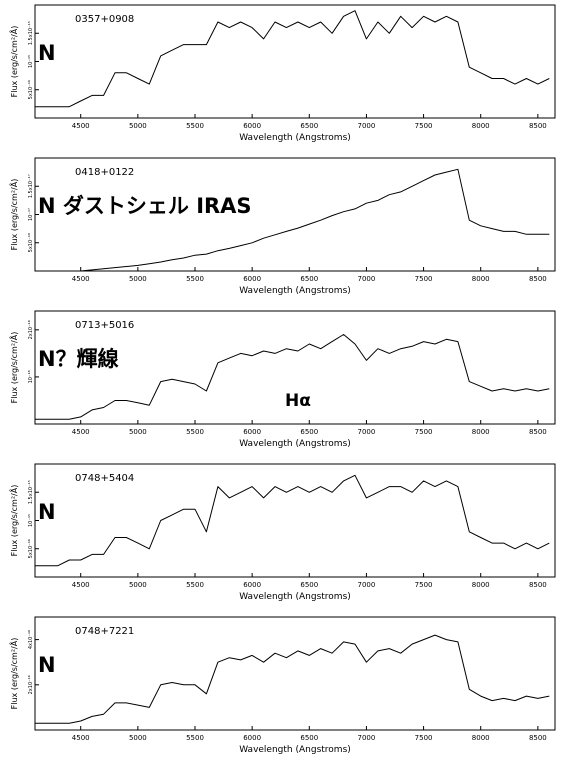  I want to click on spectrum-id: 0713+5016, so click(104, 325).